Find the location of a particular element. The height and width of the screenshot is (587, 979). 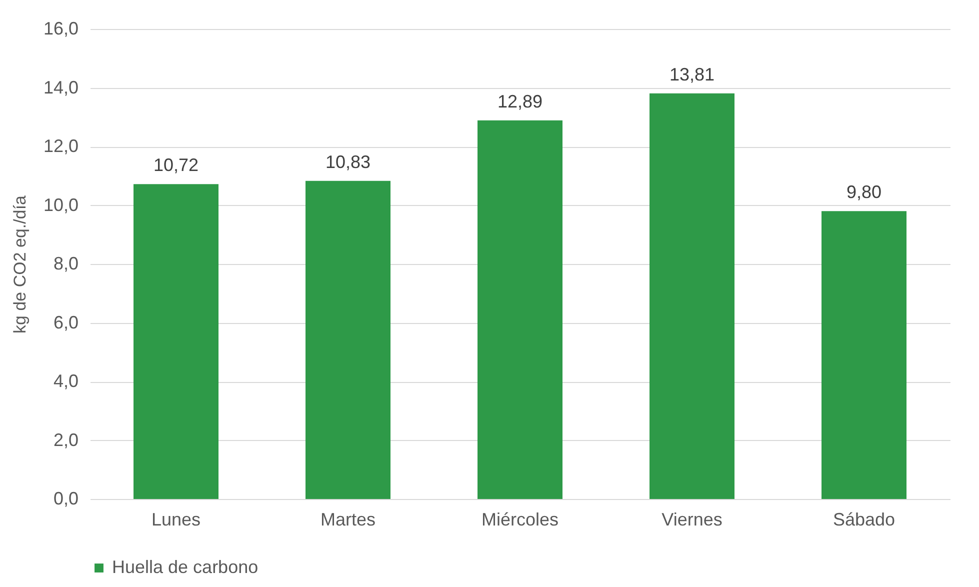

y-tick-label: 6,0 is located at coordinates (65, 322).